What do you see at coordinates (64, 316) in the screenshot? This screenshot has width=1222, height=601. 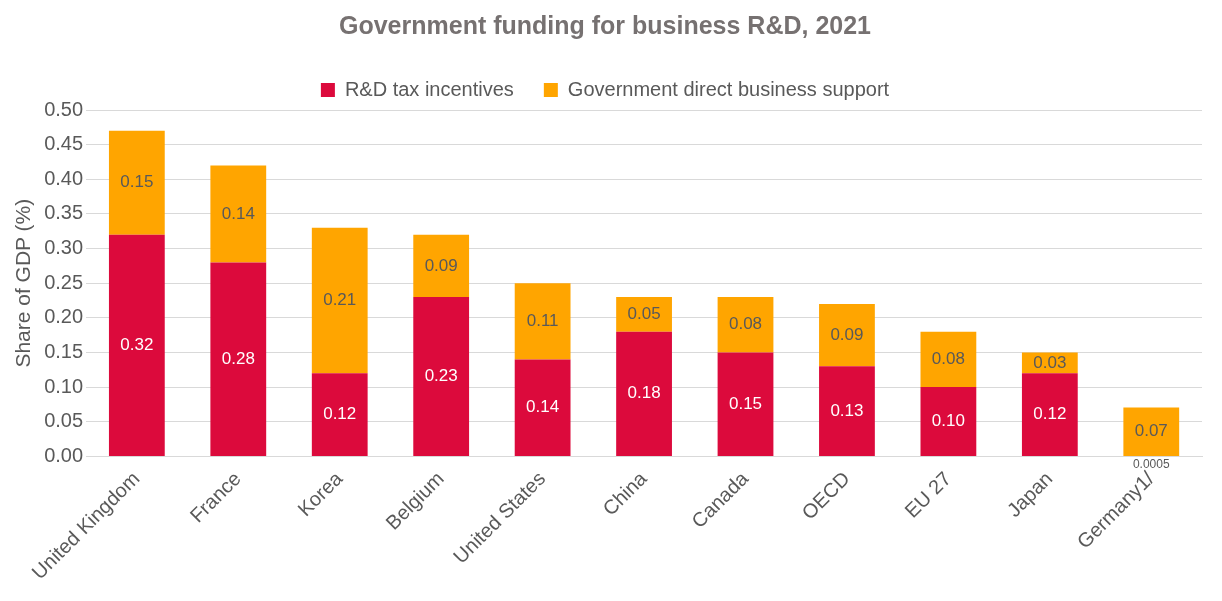 I see `y-tick-label: 0.20` at bounding box center [64, 316].